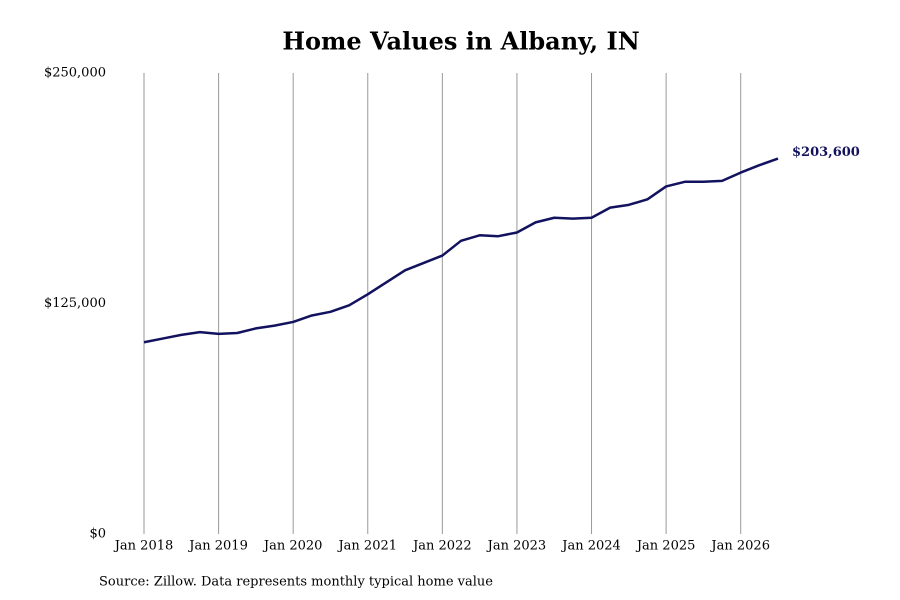 The height and width of the screenshot is (600, 900). What do you see at coordinates (826, 152) in the screenshot?
I see `value-label: $203,600` at bounding box center [826, 152].